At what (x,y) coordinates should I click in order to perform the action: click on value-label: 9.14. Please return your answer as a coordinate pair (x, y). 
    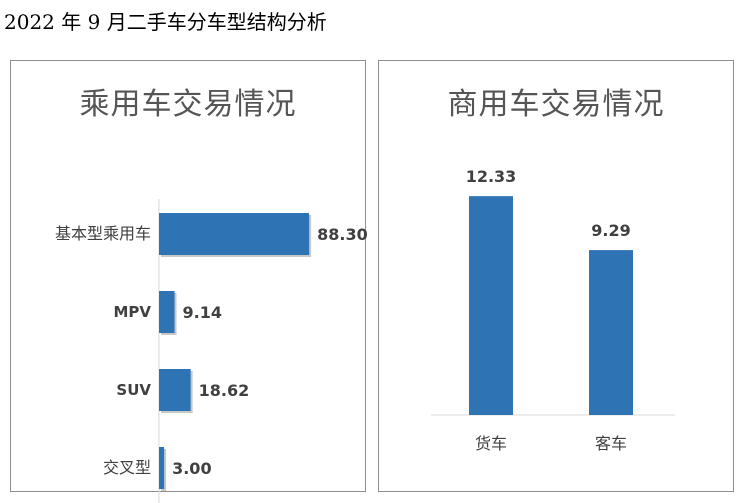
    Looking at the image, I should click on (202, 312).